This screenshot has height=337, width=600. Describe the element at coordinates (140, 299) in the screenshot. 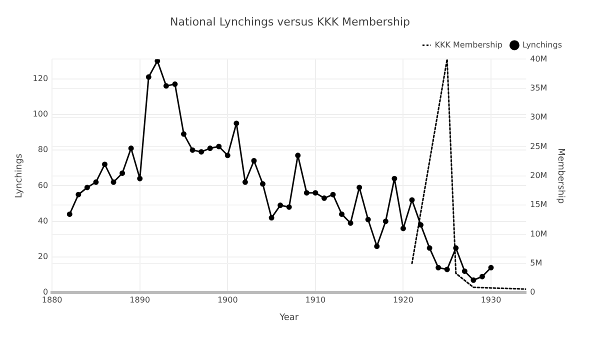

I see `x-tick-label: 1890` at that location.